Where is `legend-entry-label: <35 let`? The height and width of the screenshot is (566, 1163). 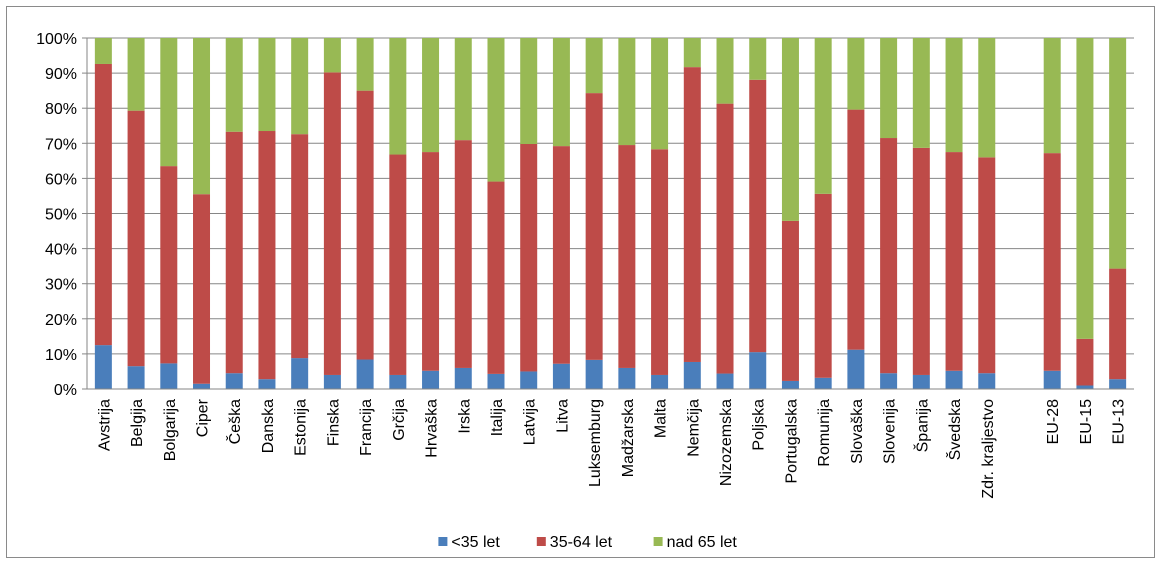
legend-entry-label: <35 let is located at coordinates (475, 542).